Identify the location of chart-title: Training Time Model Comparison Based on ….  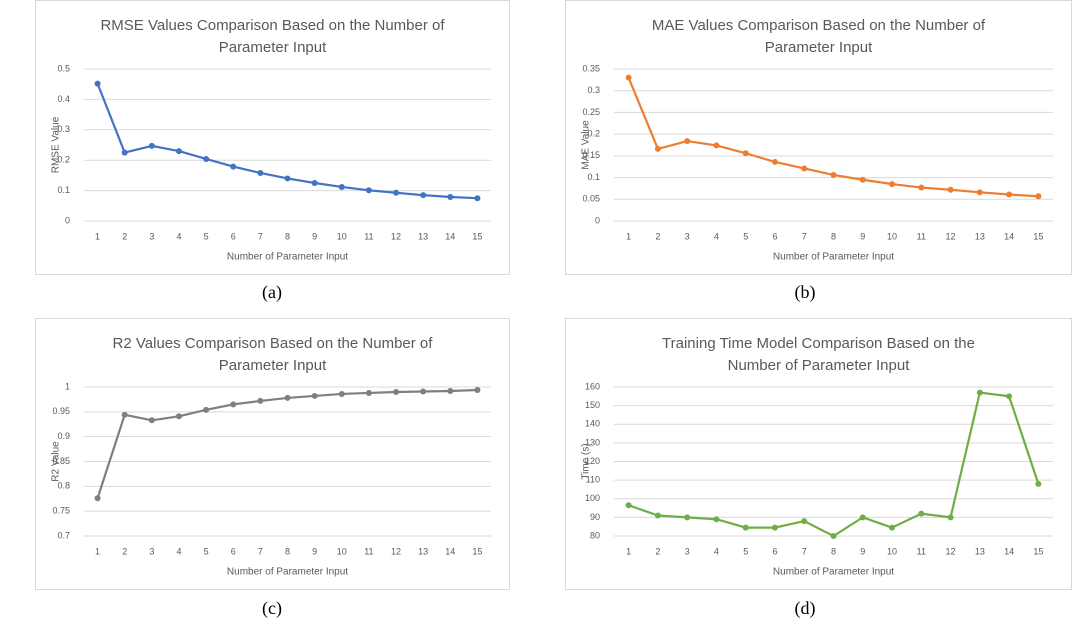
(818, 354).